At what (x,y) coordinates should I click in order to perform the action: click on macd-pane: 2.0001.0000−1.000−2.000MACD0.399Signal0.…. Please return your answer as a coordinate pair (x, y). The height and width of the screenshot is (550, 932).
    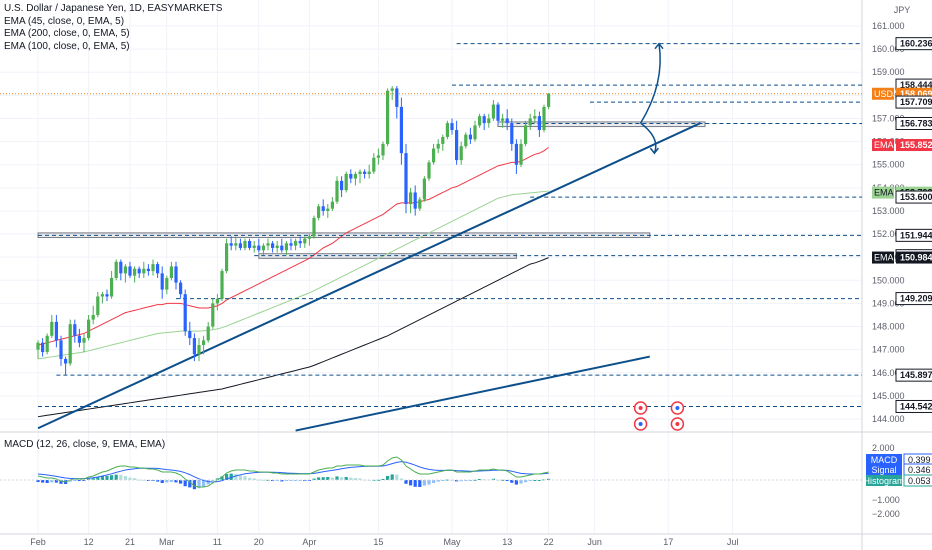
    Looking at the image, I should click on (466, 481).